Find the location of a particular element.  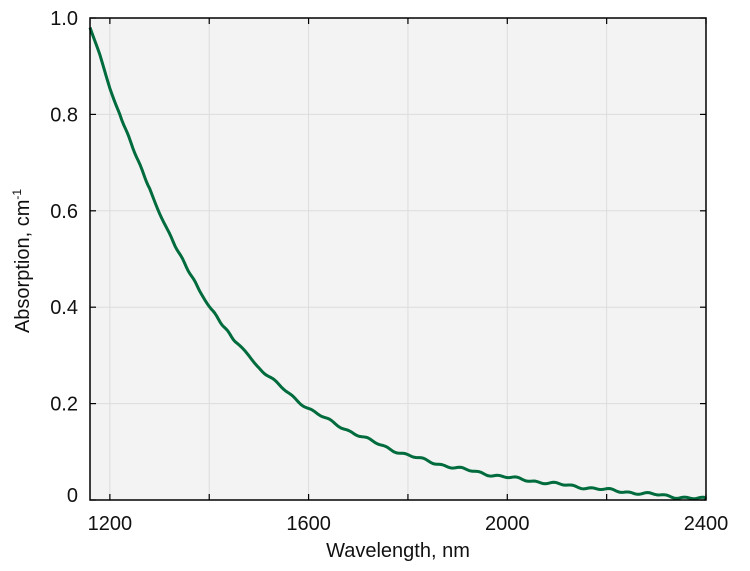

y-tick-label: 0 is located at coordinates (72, 496).